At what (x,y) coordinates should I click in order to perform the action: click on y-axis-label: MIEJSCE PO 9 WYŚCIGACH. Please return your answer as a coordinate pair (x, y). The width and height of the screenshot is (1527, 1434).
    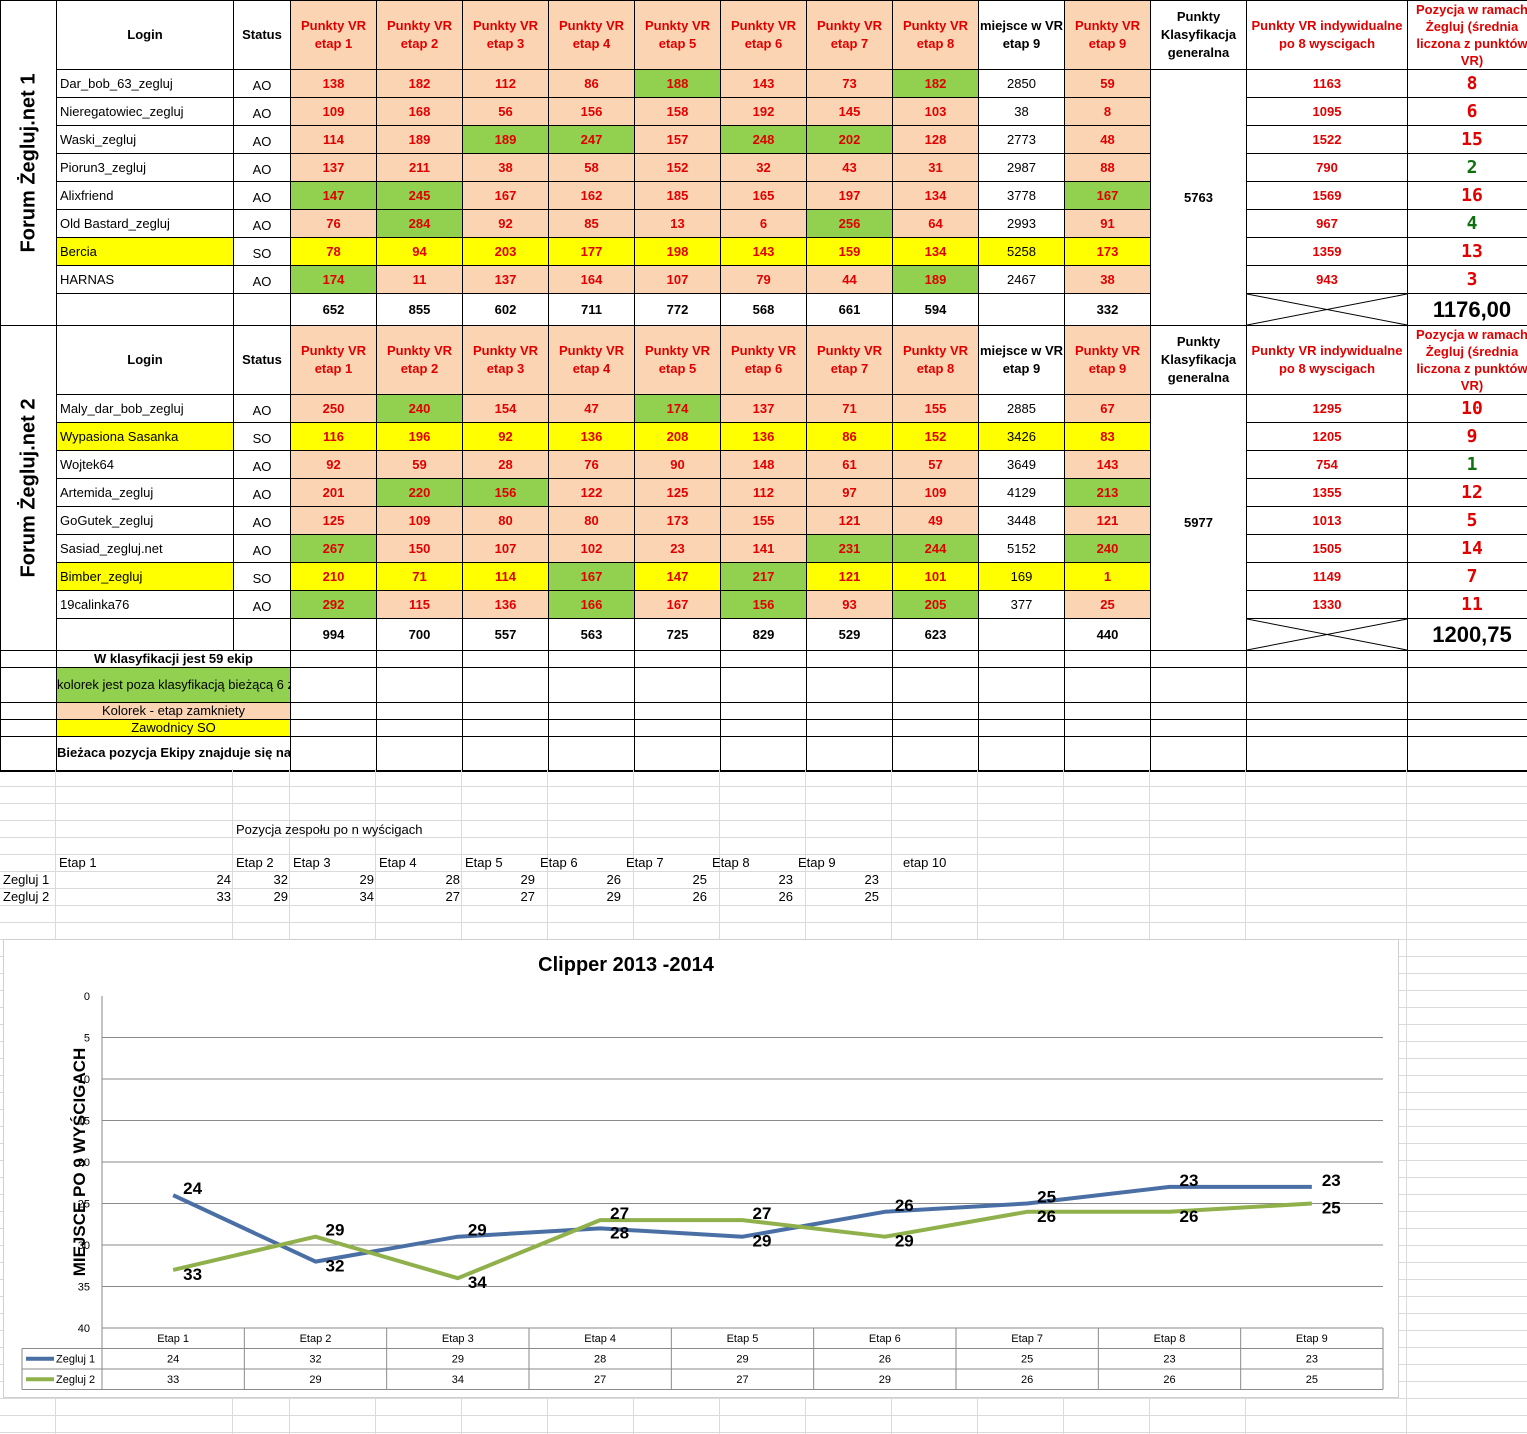
    Looking at the image, I should click on (79, 1162).